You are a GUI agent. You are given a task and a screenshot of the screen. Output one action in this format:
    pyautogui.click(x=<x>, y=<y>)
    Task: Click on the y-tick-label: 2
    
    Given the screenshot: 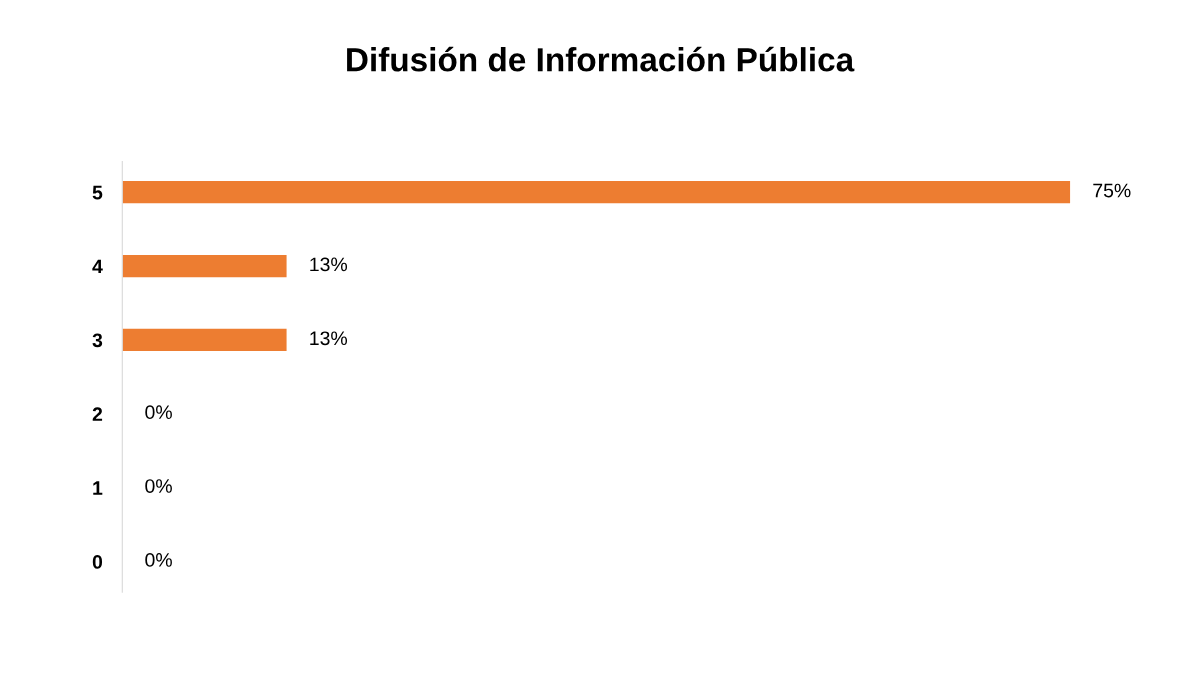 What is the action you would take?
    pyautogui.click(x=97, y=414)
    